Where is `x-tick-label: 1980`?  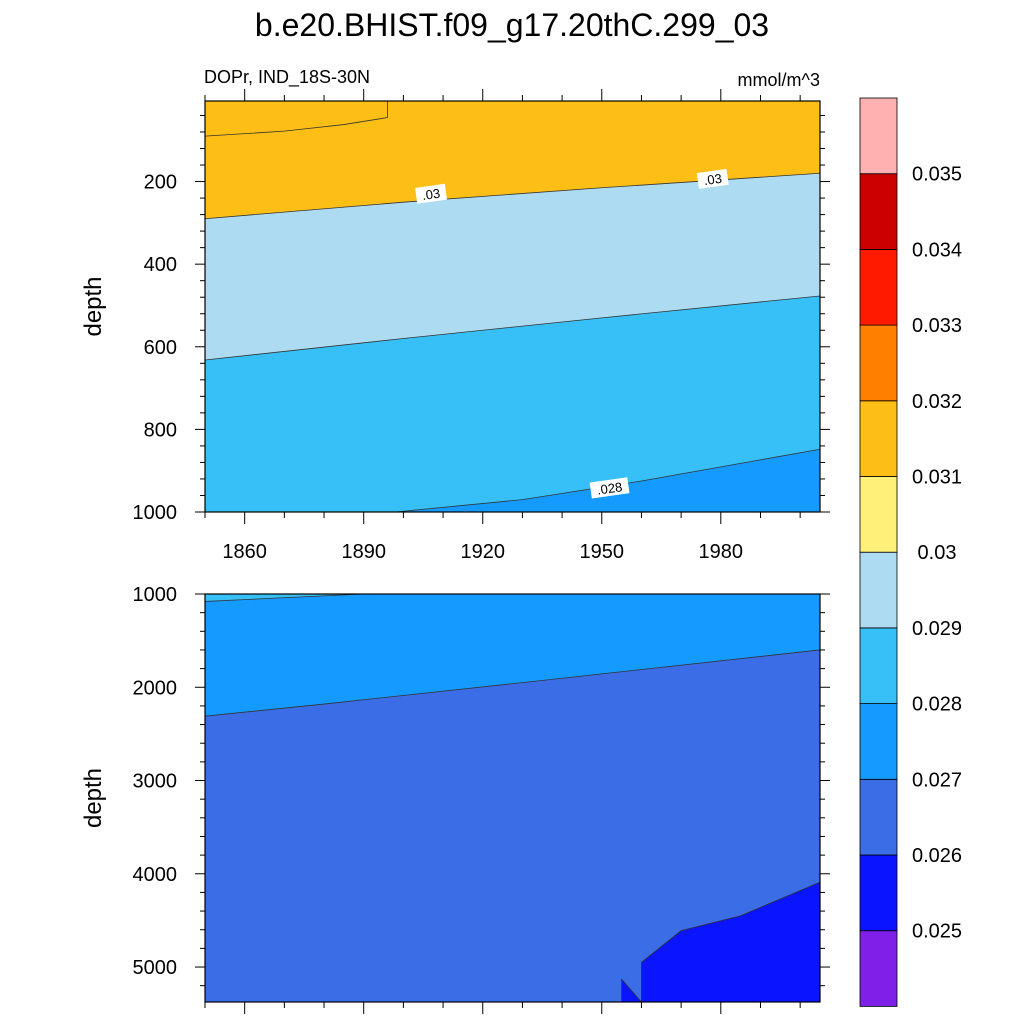
x-tick-label: 1980 is located at coordinates (721, 552).